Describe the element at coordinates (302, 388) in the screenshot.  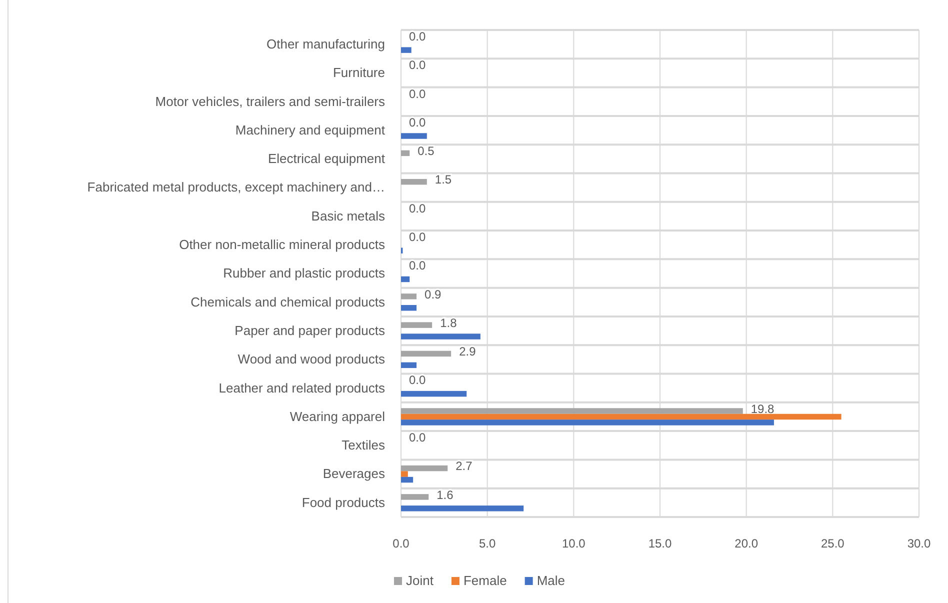
I see `y-tick-label: Leather and related products` at that location.